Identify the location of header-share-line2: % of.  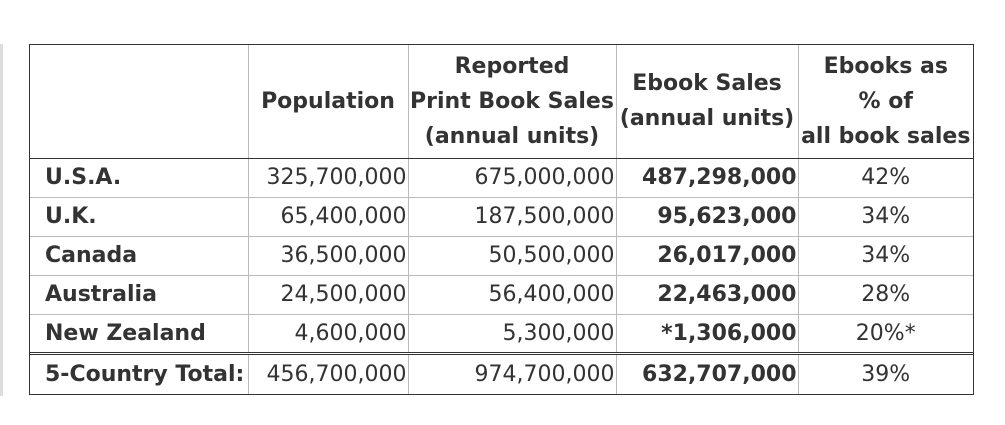
(885, 101).